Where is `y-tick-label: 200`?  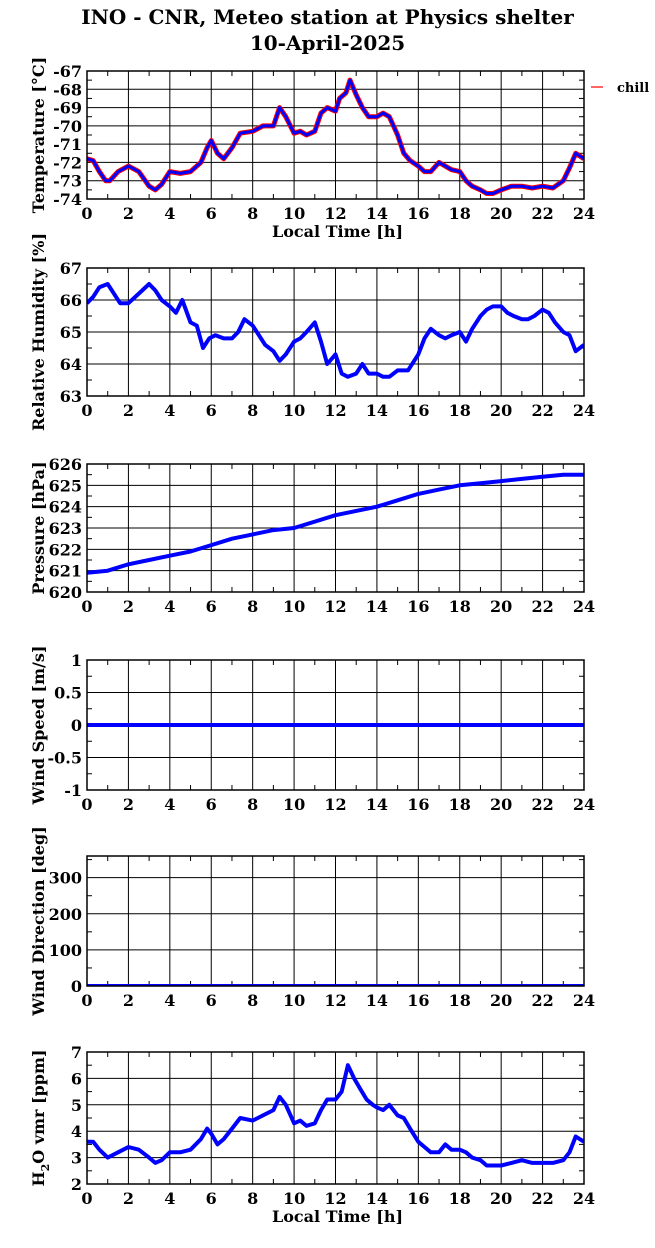
y-tick-label: 200 is located at coordinates (65, 914).